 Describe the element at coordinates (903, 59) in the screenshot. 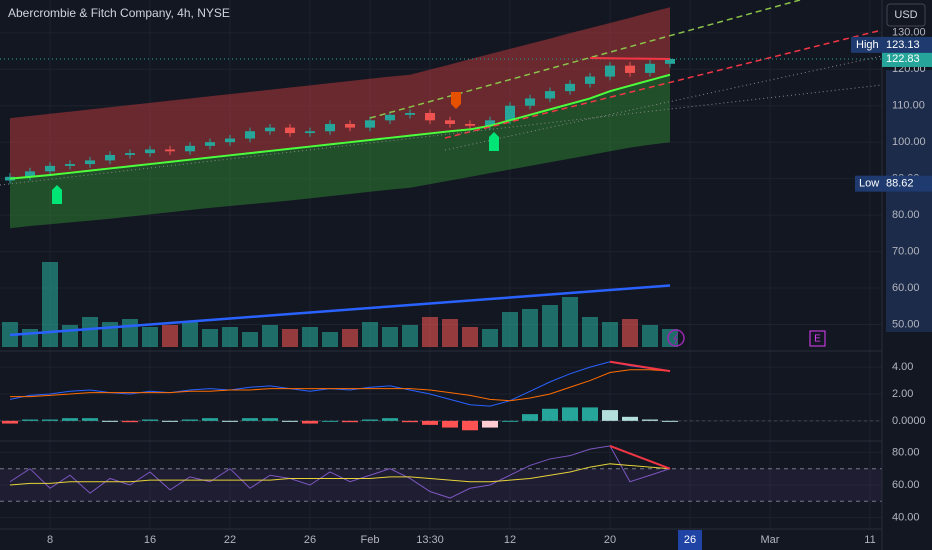

I see `last-price: 122.83` at that location.